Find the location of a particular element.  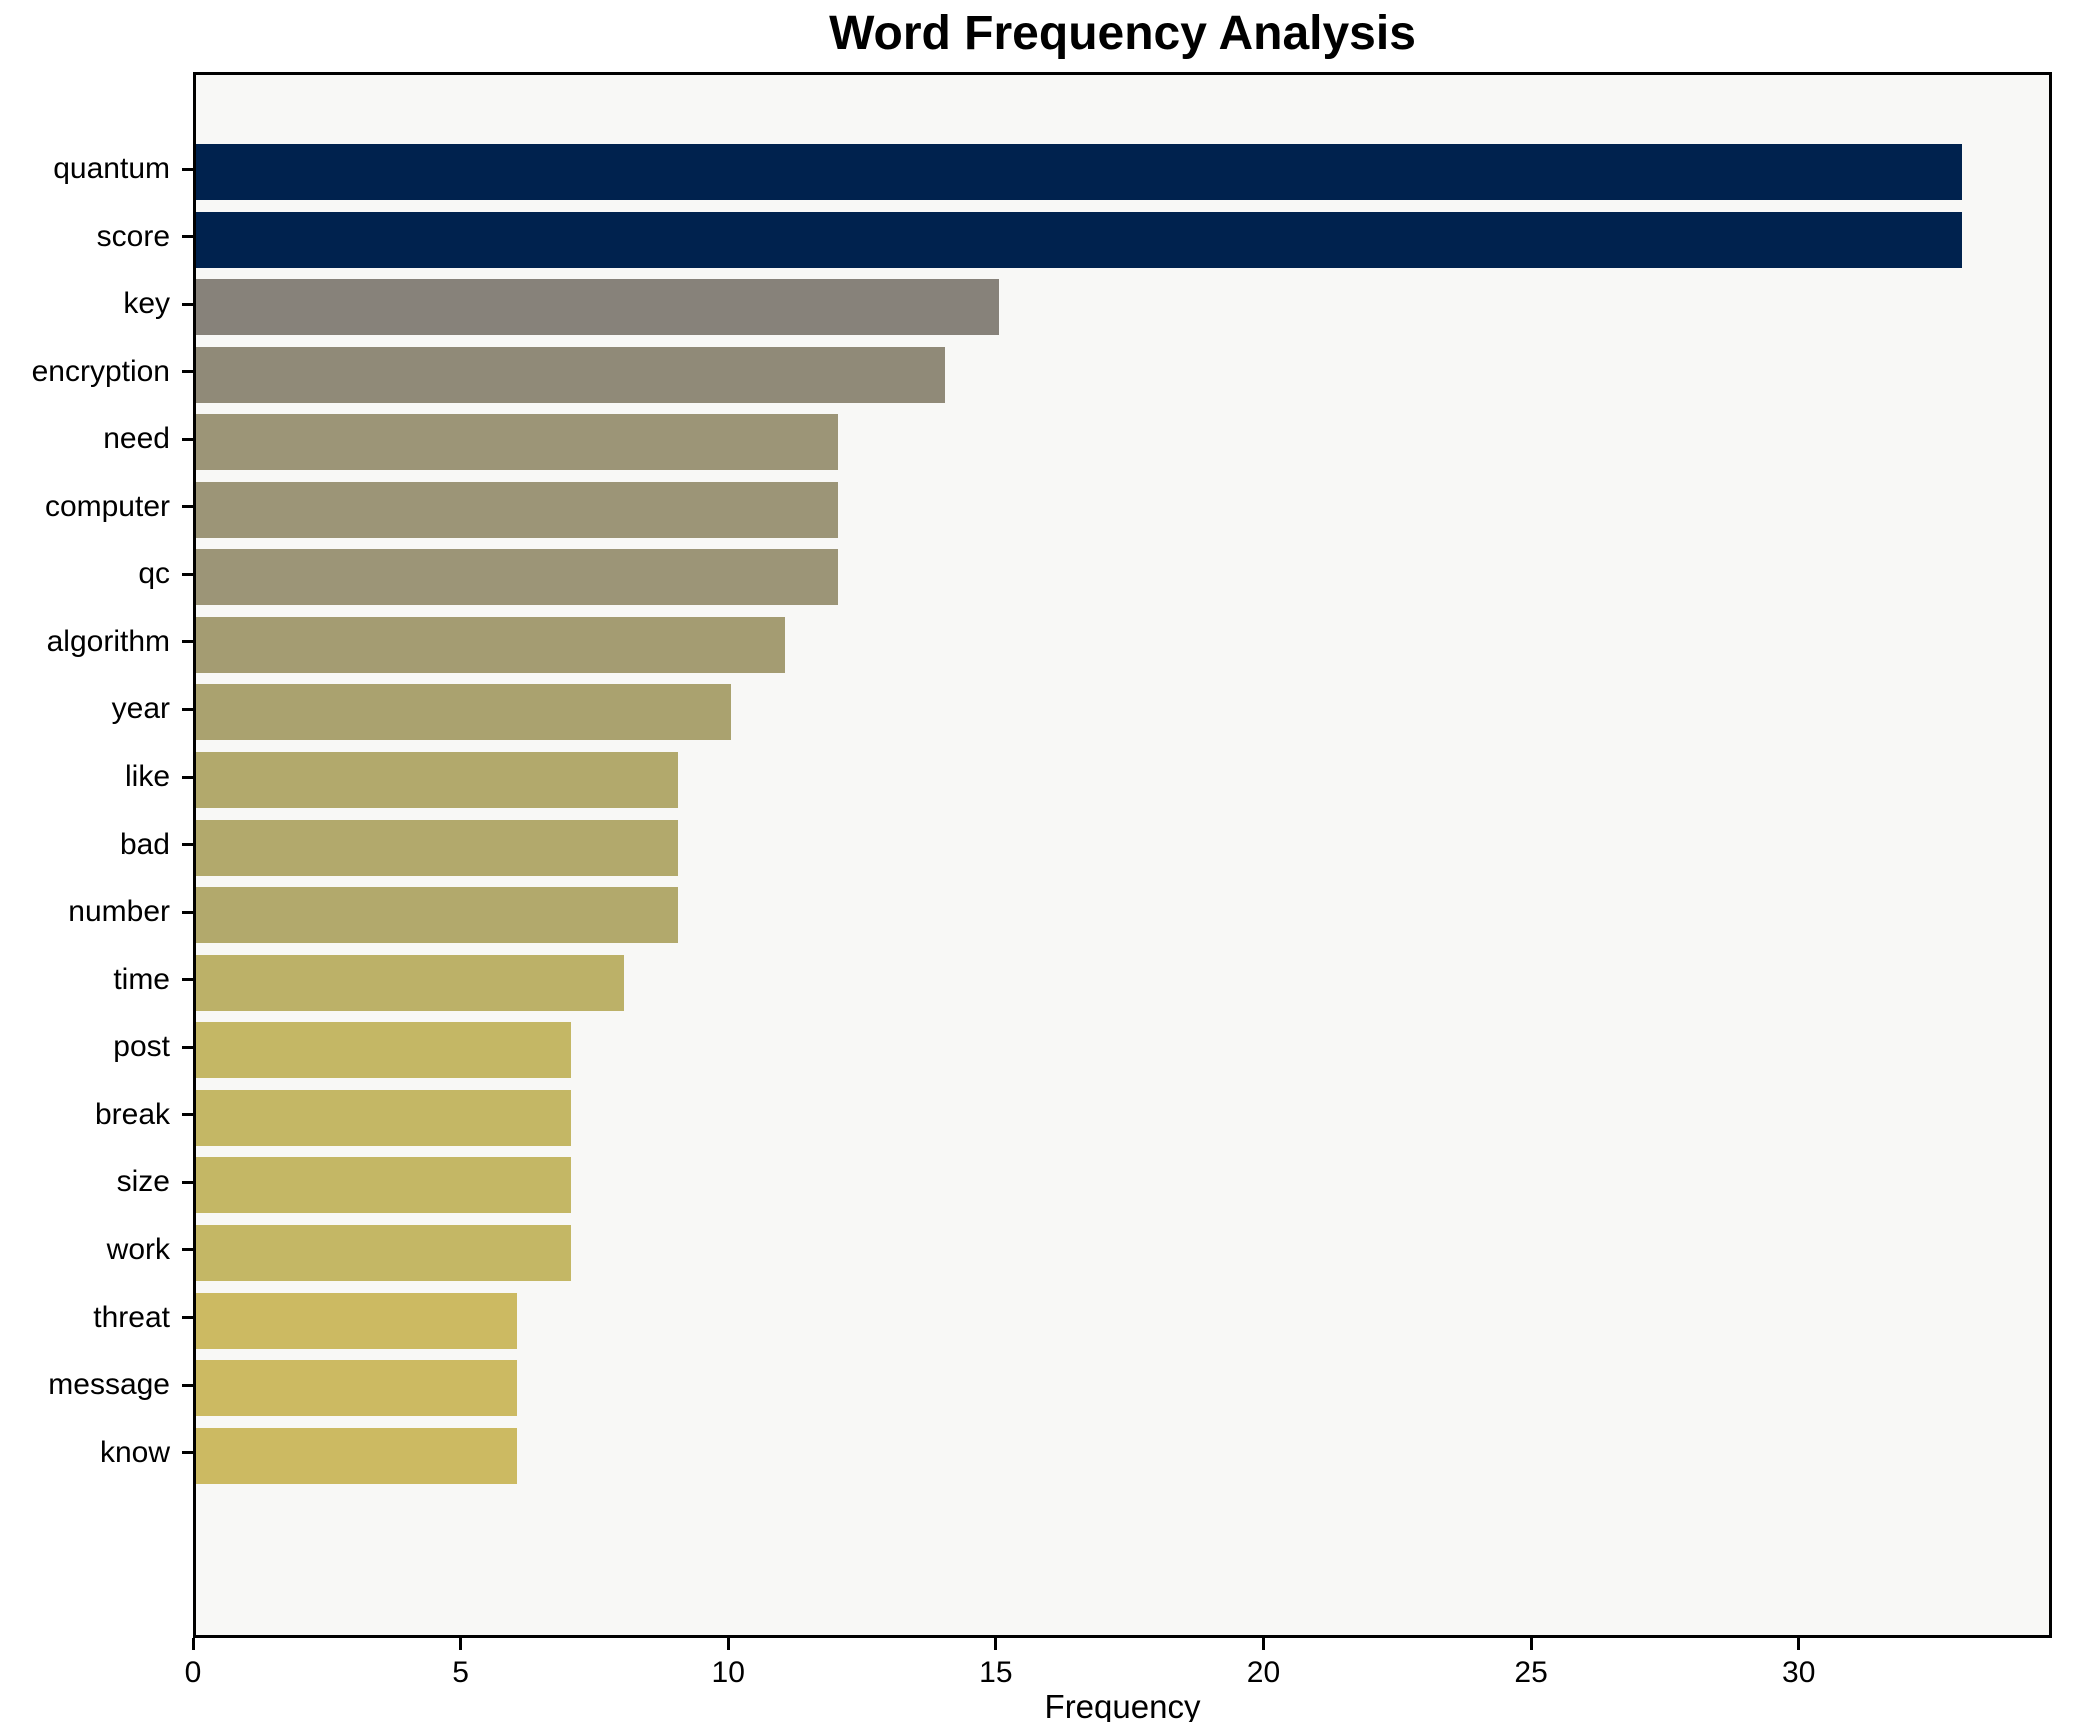

chart-title: Word Frequency Analysis is located at coordinates (1122, 33).